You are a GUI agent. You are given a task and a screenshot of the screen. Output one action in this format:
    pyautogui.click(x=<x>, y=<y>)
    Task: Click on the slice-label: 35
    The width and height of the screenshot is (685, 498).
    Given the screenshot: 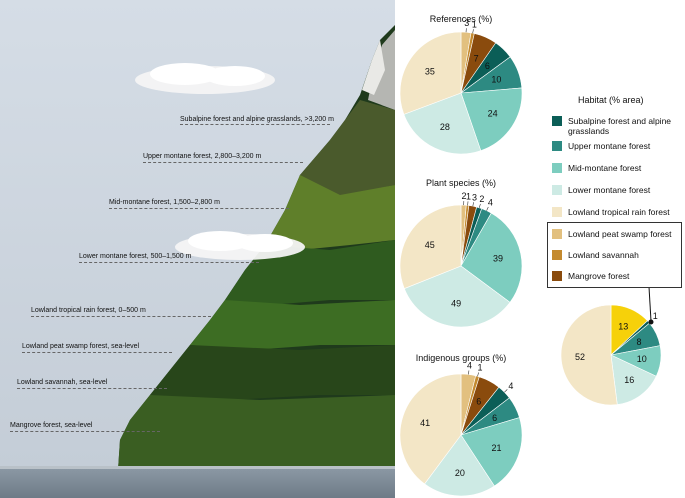 What is the action you would take?
    pyautogui.click(x=430, y=71)
    